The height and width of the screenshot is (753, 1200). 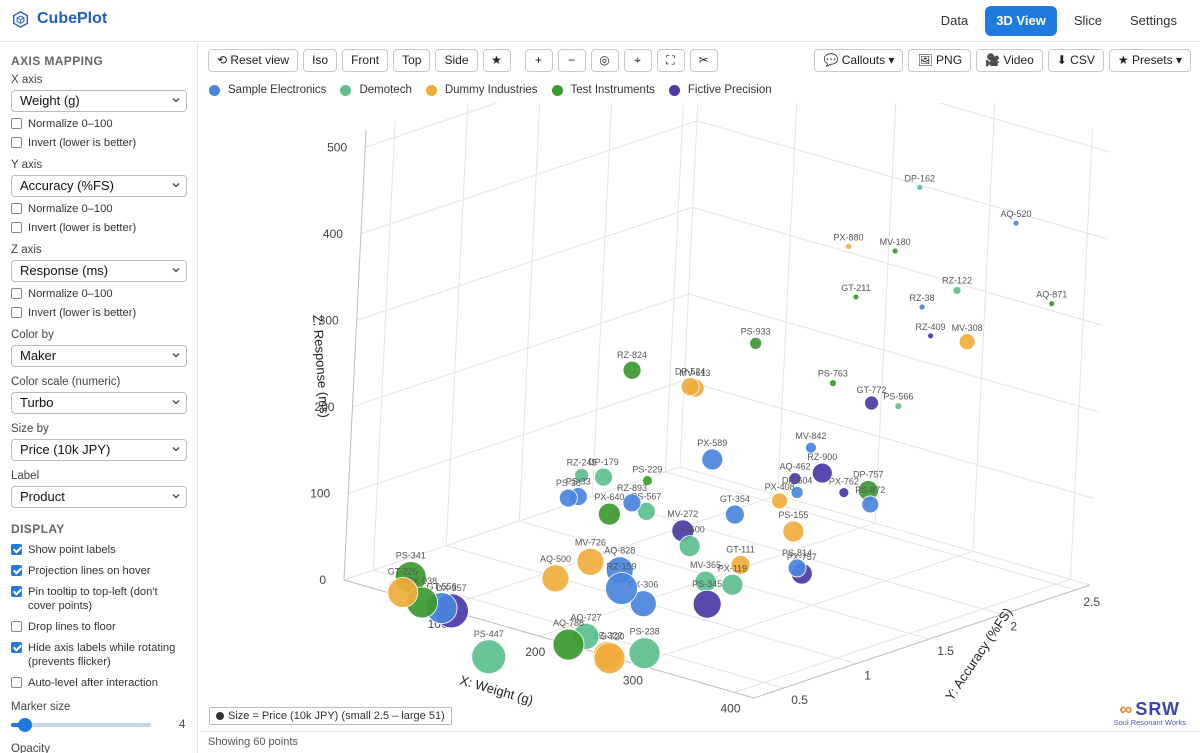 What do you see at coordinates (1009, 60) in the screenshot?
I see `video-export-button: 🎥 Video` at bounding box center [1009, 60].